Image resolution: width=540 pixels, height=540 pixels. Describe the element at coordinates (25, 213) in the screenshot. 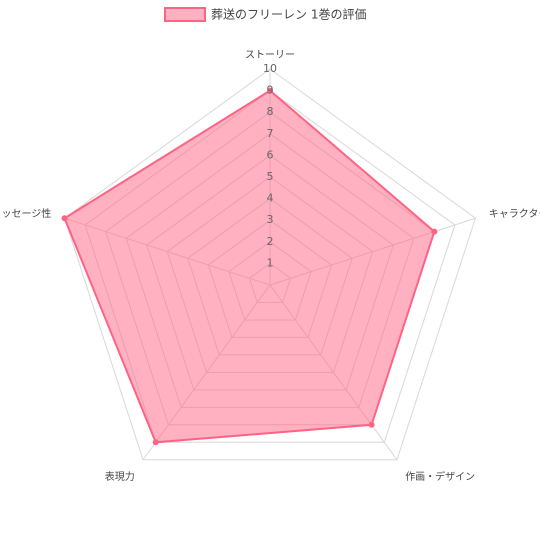

I see `axis-label: メッセージ性` at that location.